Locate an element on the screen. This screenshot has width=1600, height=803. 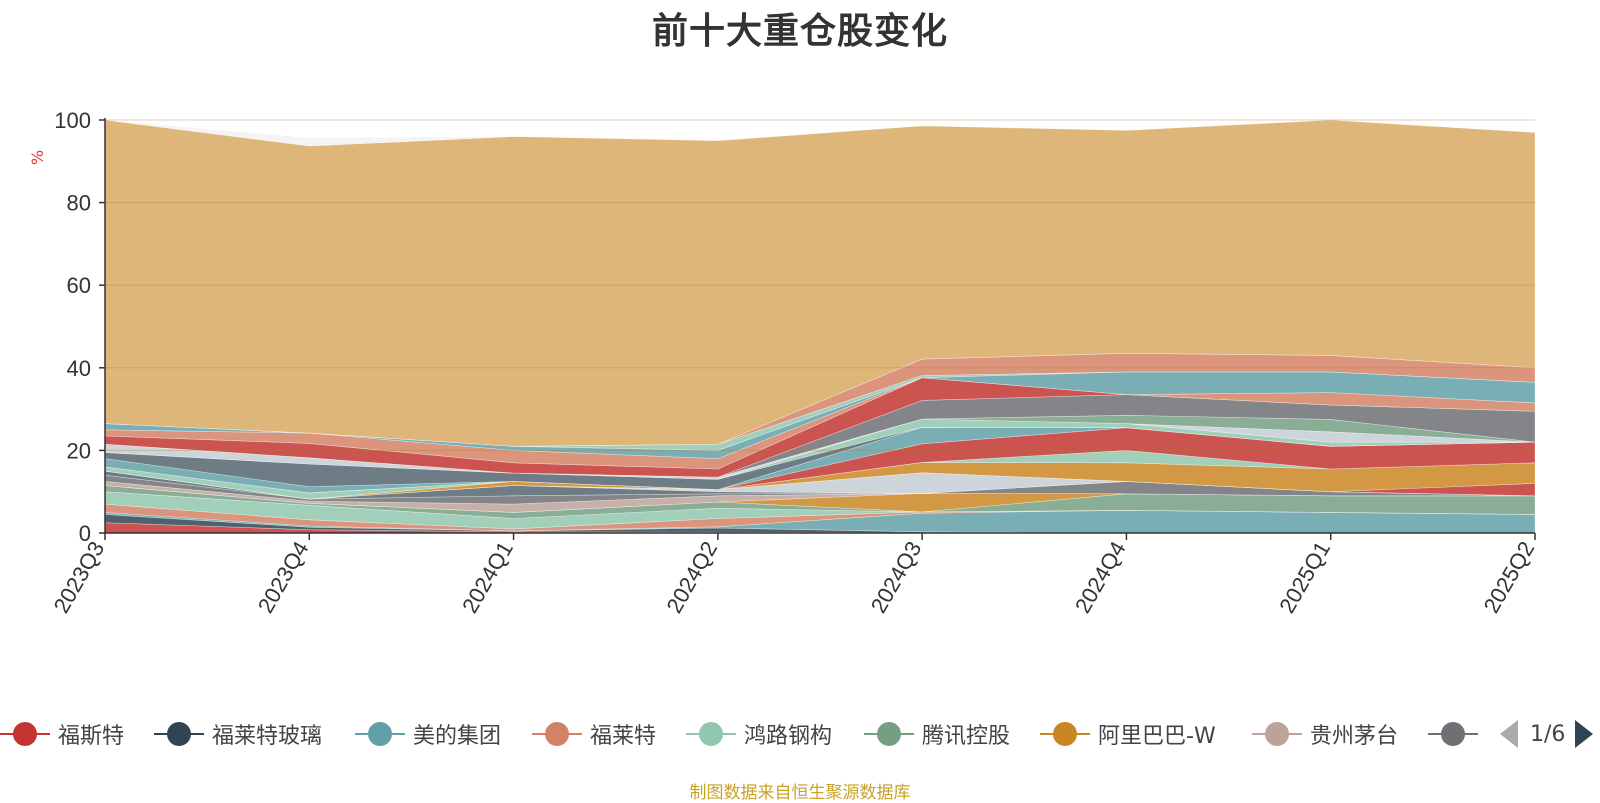
legend-item: 福斯特 is located at coordinates (62, 734).